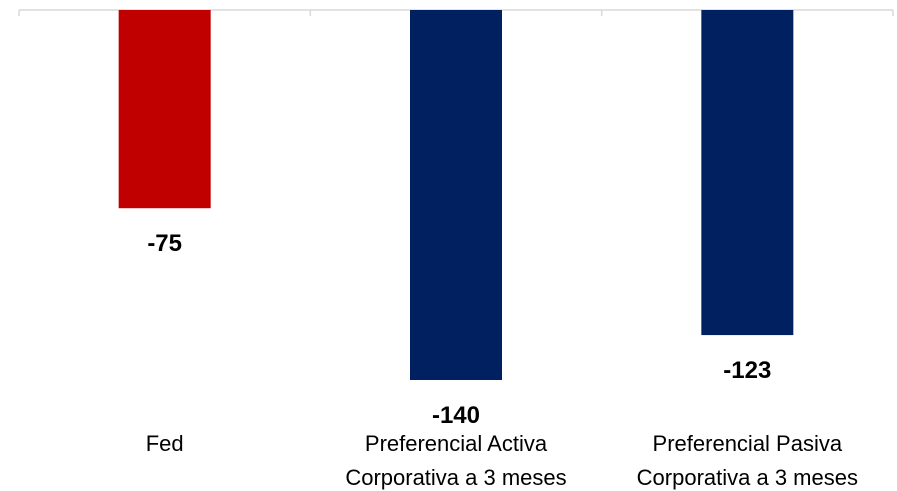 This screenshot has height=491, width=897. I want to click on data-label-2: -140, so click(456, 415).